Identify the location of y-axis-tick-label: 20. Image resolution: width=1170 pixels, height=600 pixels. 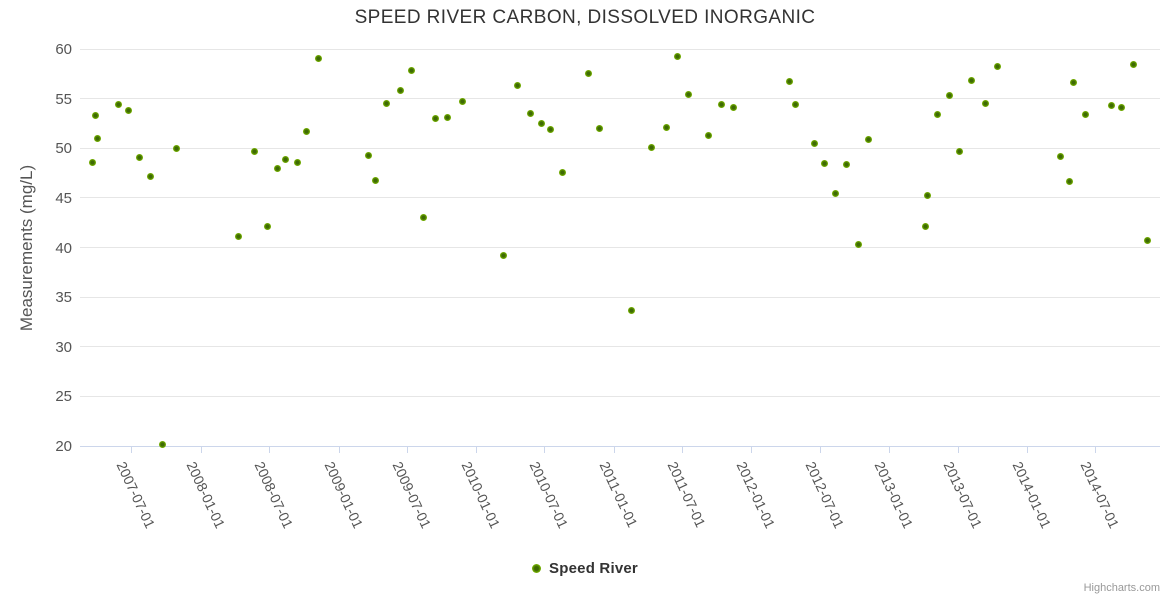
(63, 446).